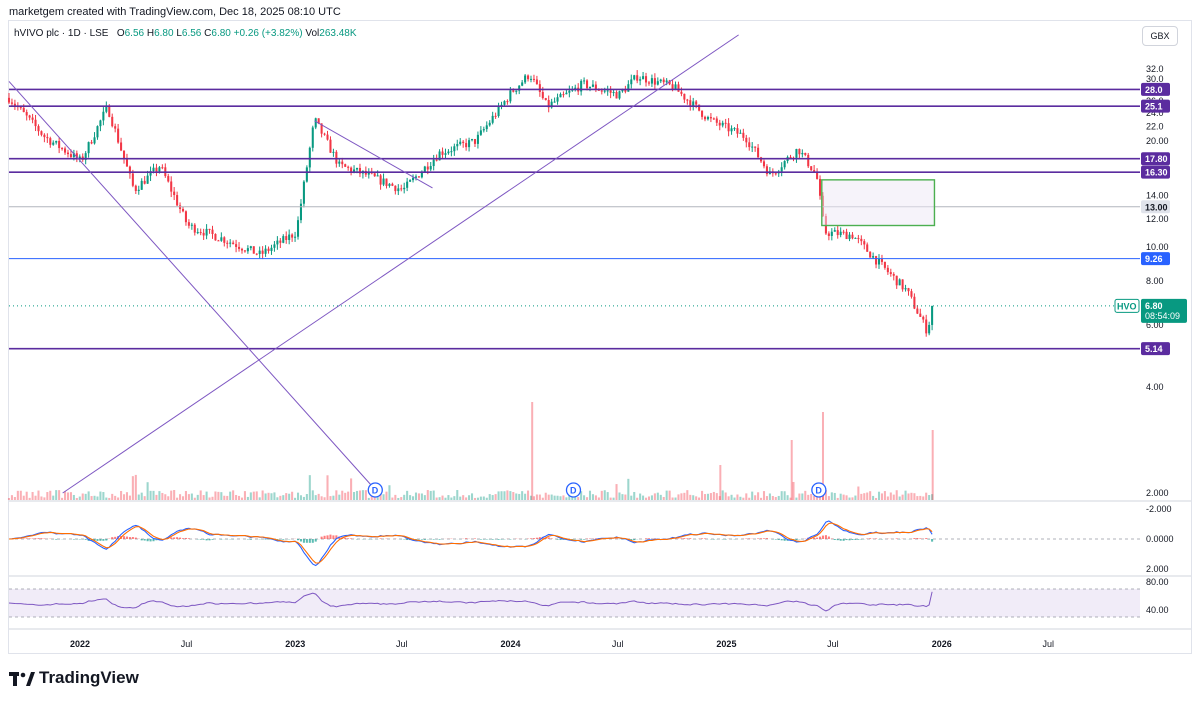  I want to click on level-price-tag, so click(1155, 349).